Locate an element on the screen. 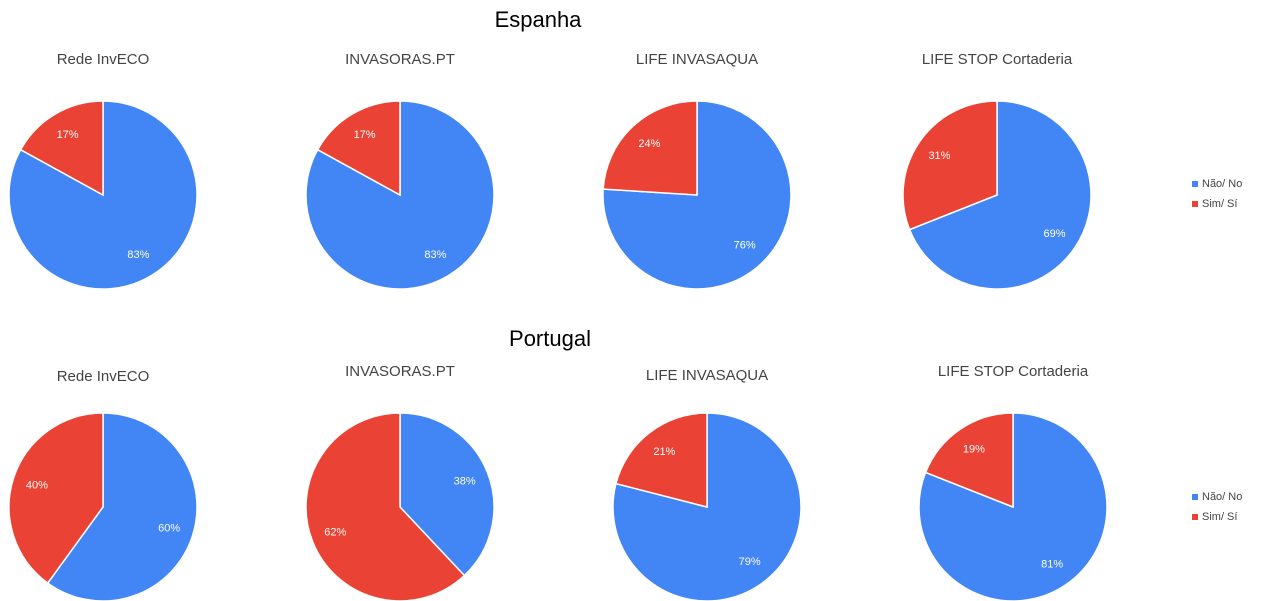 The height and width of the screenshot is (601, 1279). data-label: 24% is located at coordinates (649, 144).